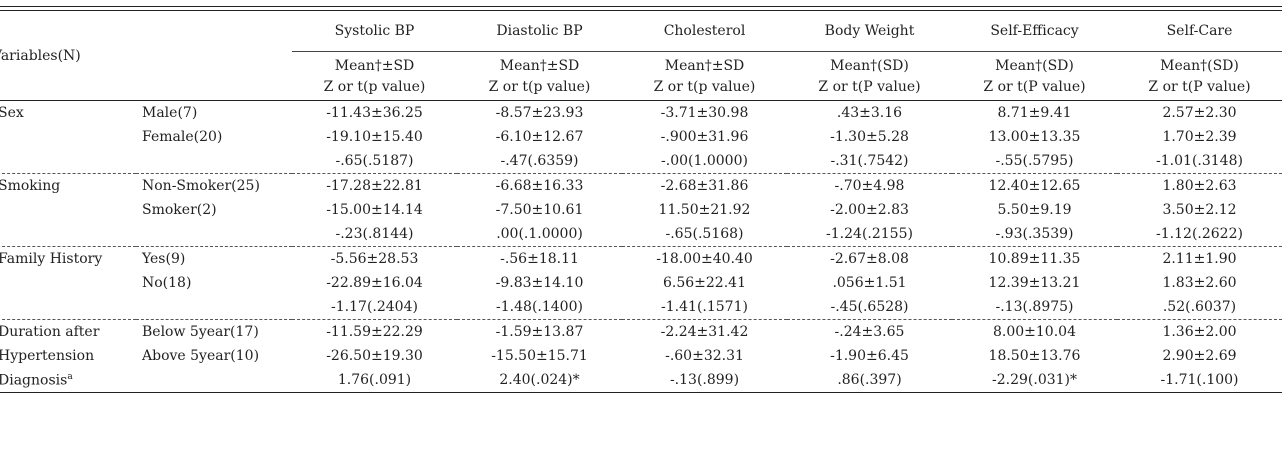 This screenshot has width=1284, height=460. What do you see at coordinates (68, 210) in the screenshot?
I see `variable-cell` at bounding box center [68, 210].